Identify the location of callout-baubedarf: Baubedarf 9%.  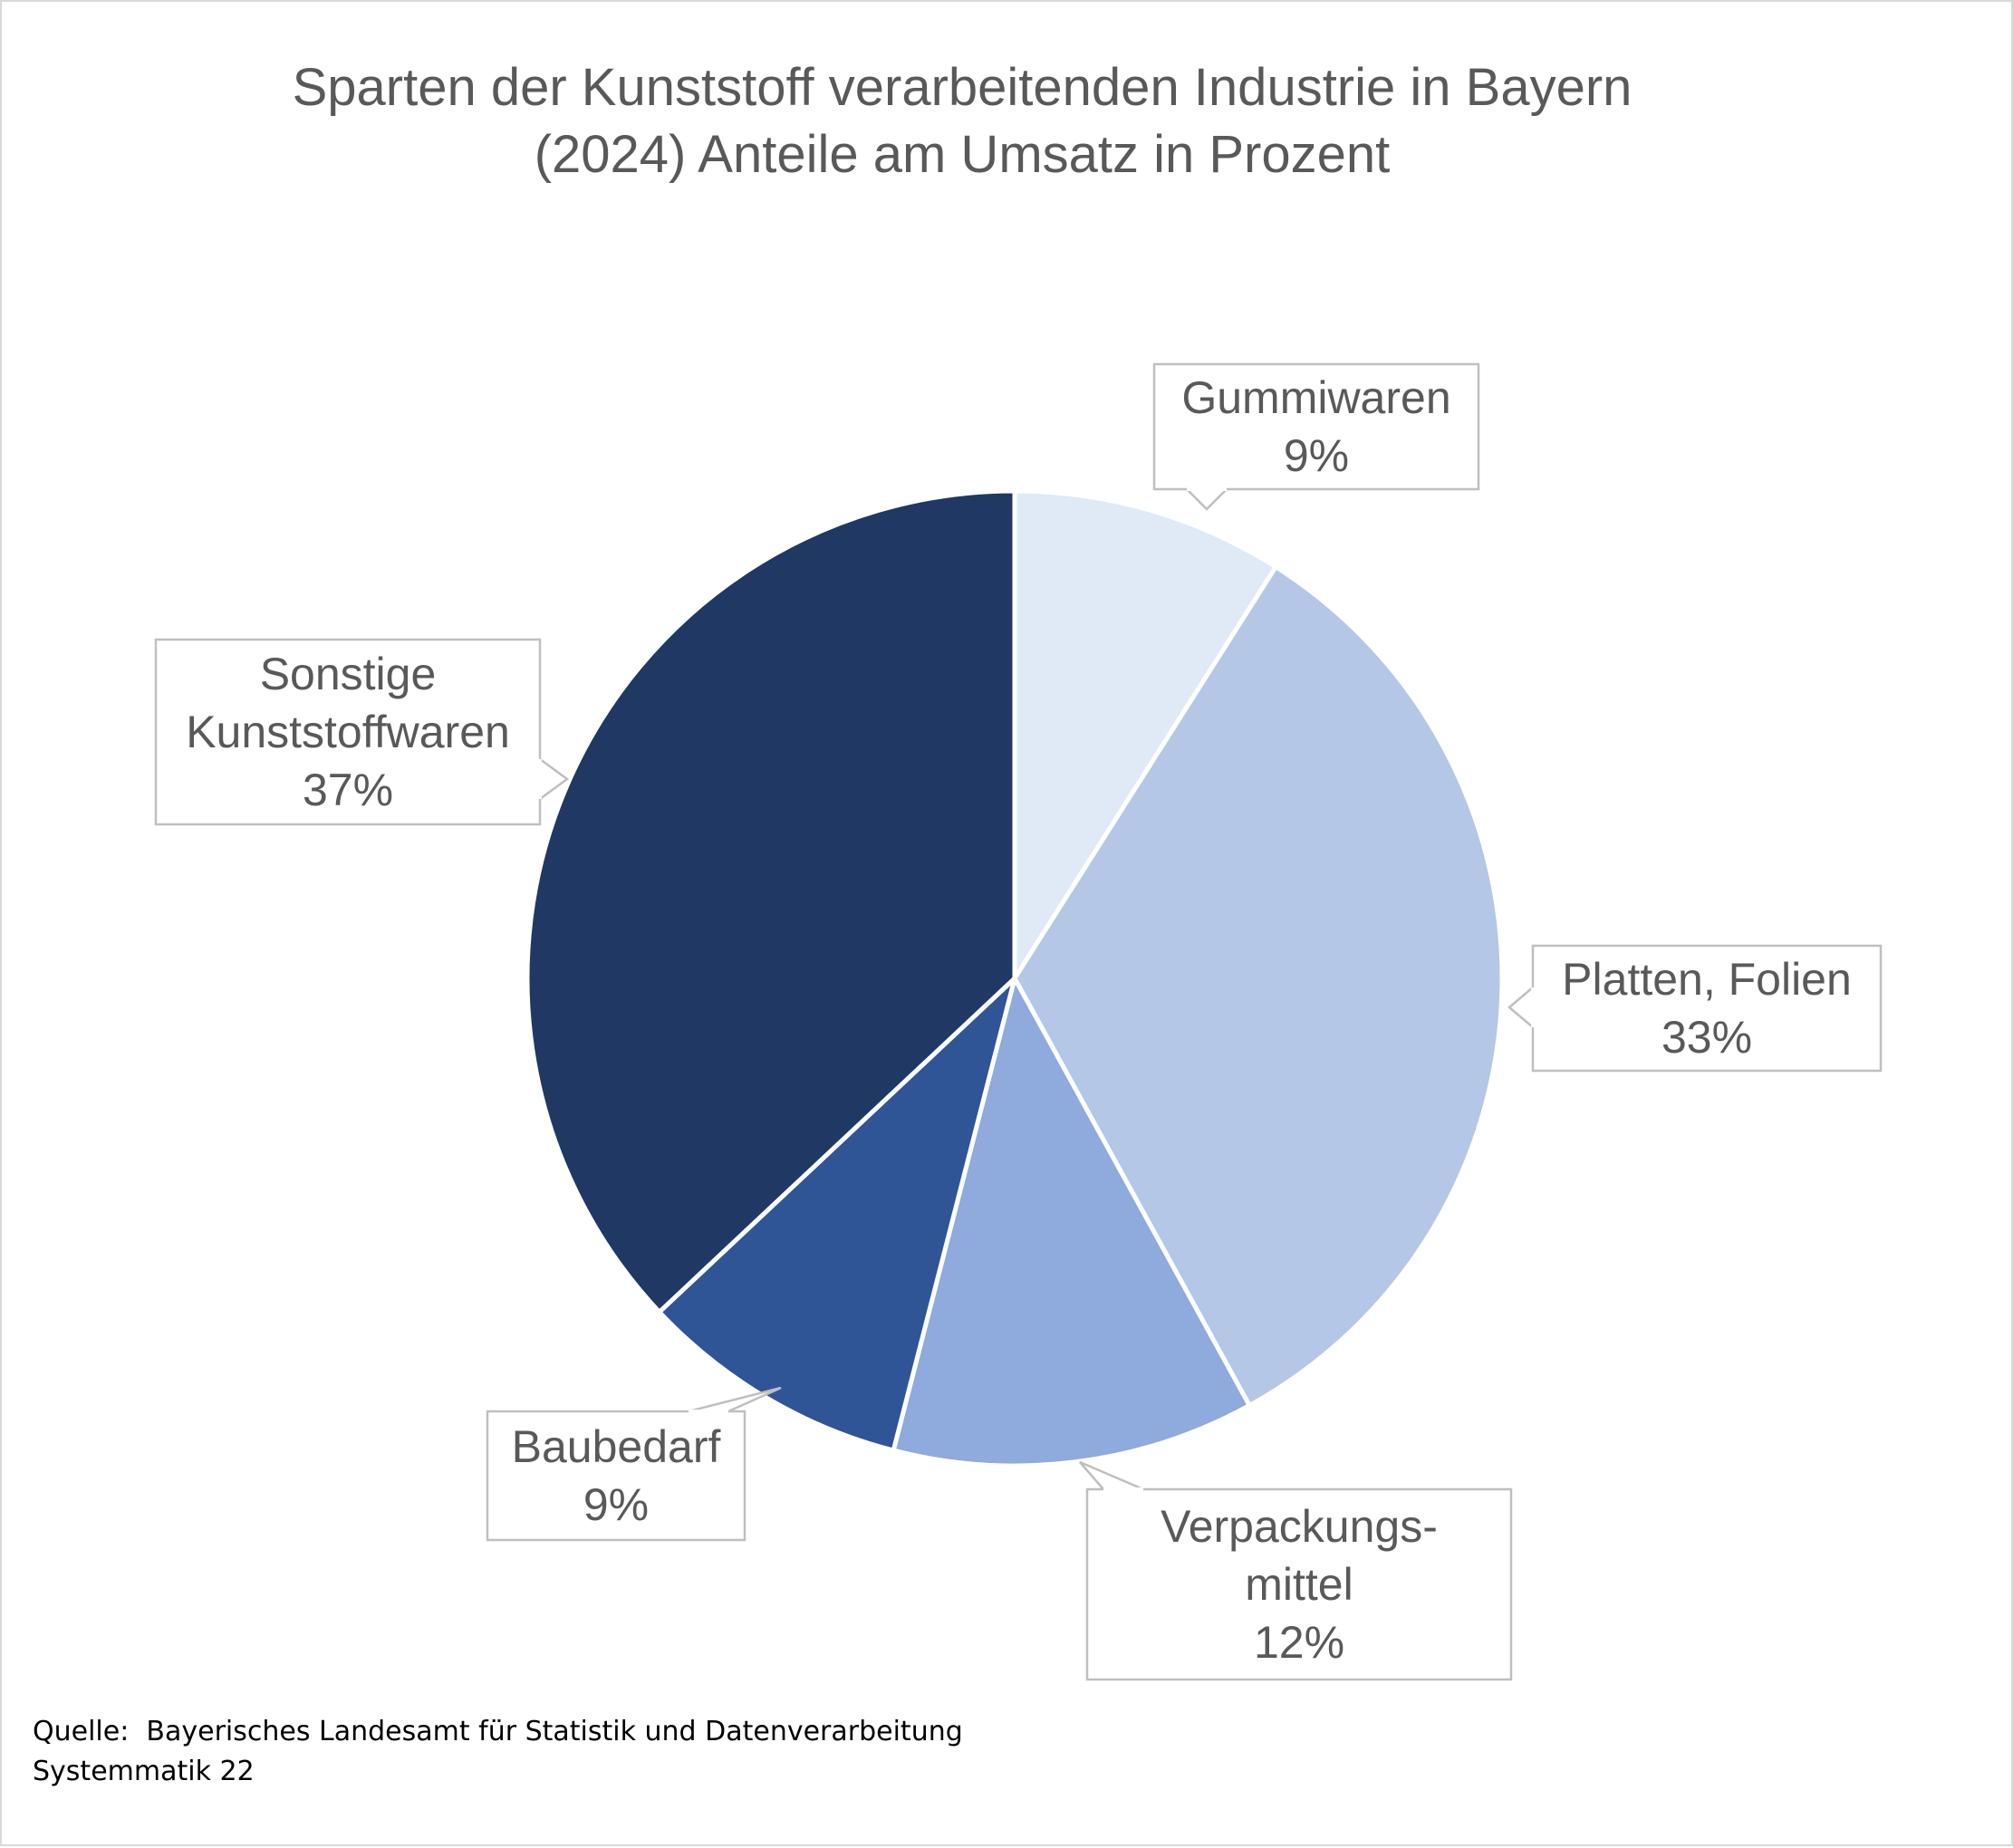
(634, 1464).